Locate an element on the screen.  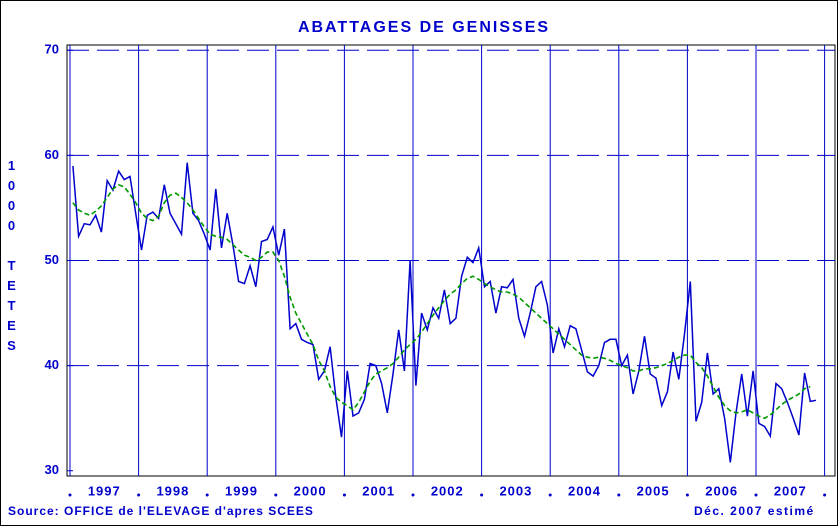
x-tick-label: 2004 is located at coordinates (584, 490).